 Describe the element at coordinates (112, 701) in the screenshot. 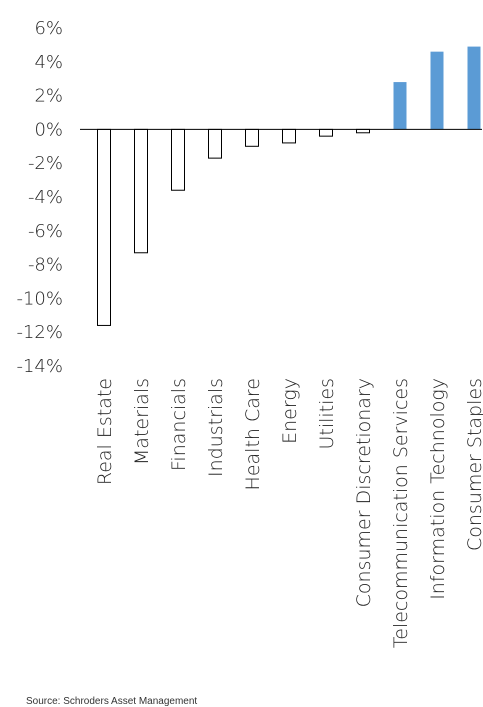

I see `source-note: Source: Schroders Asset Management` at that location.